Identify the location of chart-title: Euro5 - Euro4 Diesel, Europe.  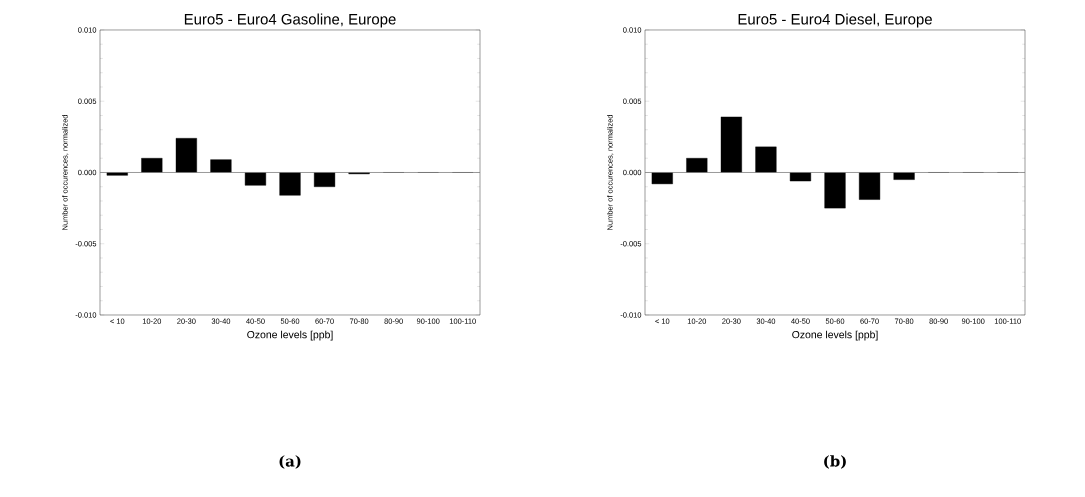
(835, 20).